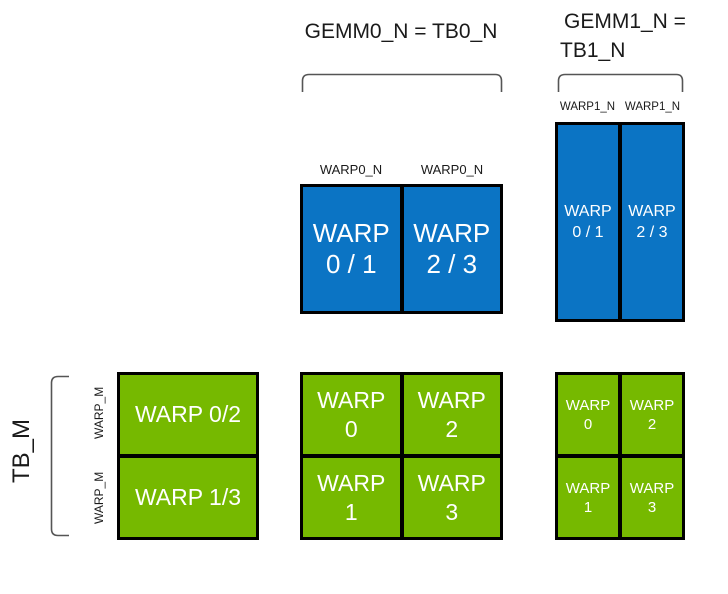 This screenshot has width=728, height=594. What do you see at coordinates (401, 31) in the screenshot?
I see `gemm0-title: GEMM0_N = TB0_N` at bounding box center [401, 31].